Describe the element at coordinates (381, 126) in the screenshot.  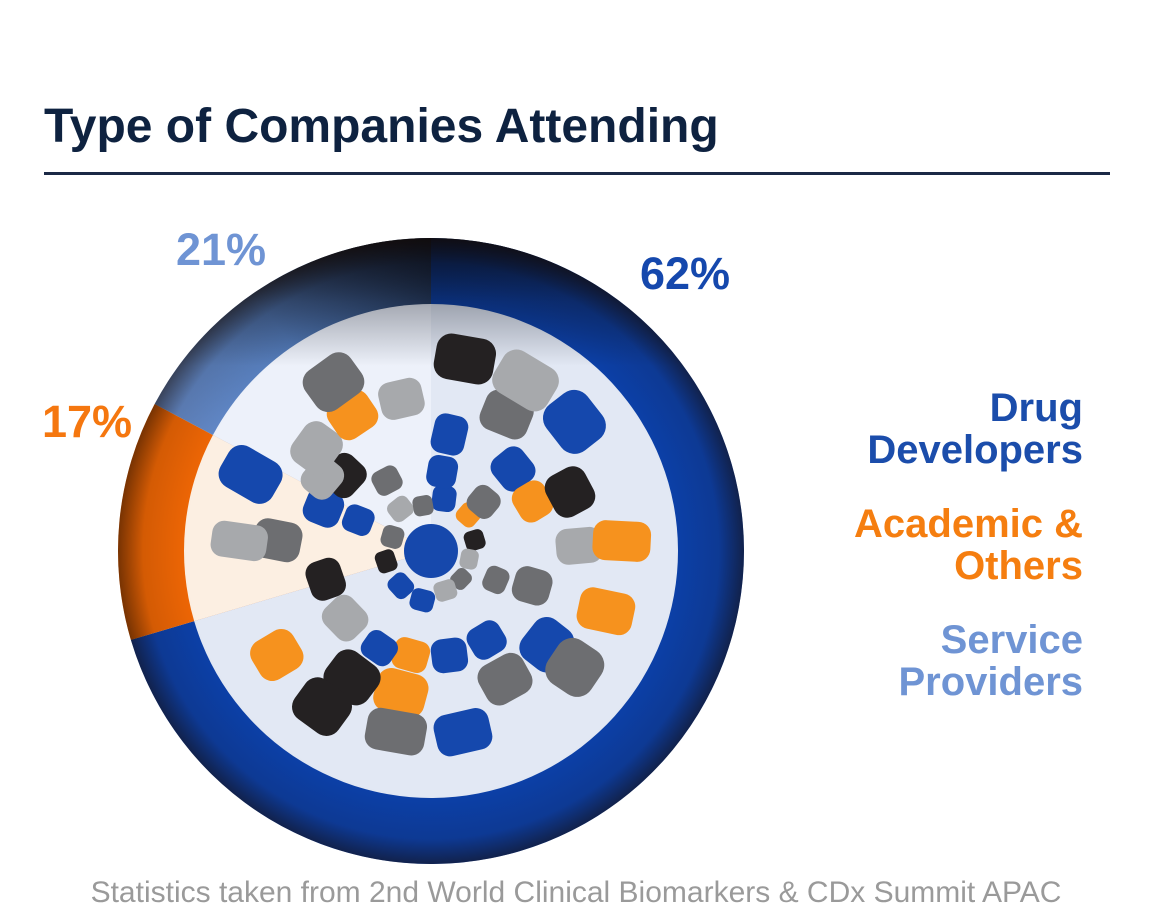
I see `page-title: Type of Companies Attending` at that location.